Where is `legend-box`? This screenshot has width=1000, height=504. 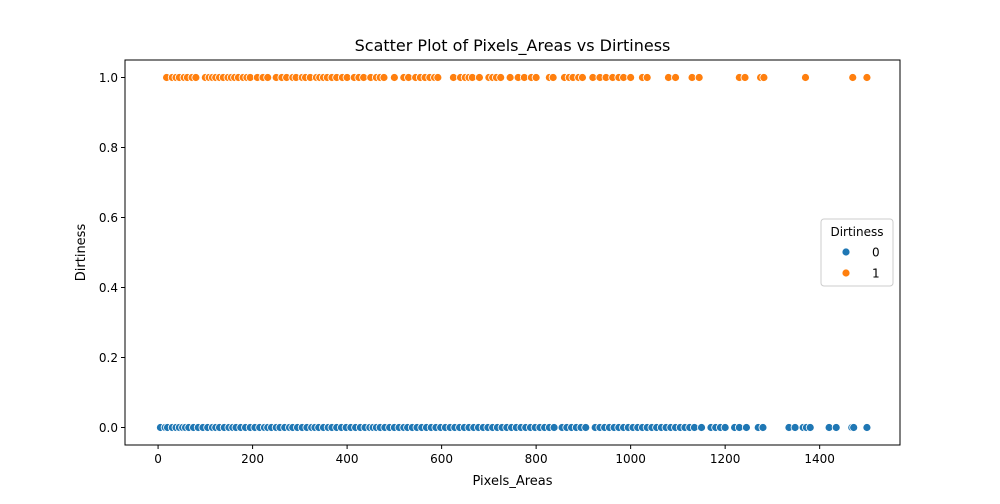 legend-box is located at coordinates (857, 252).